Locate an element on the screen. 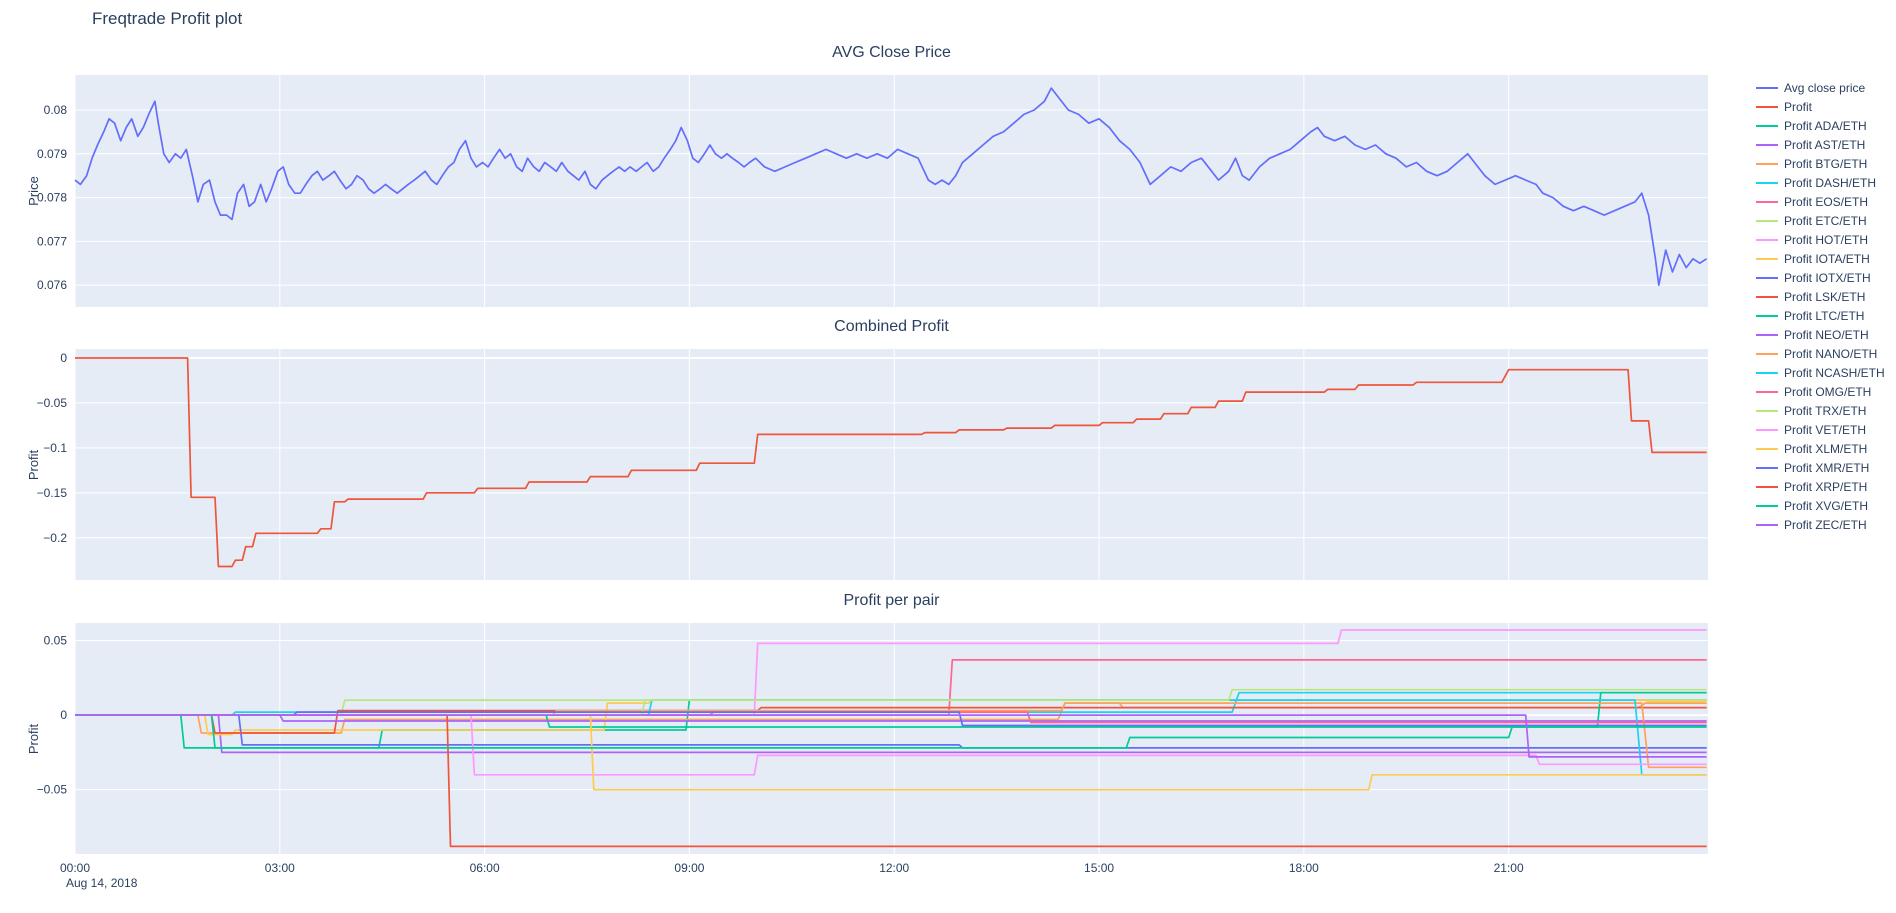  legend-item-avg-close-price: Avg close price is located at coordinates (1820, 87).